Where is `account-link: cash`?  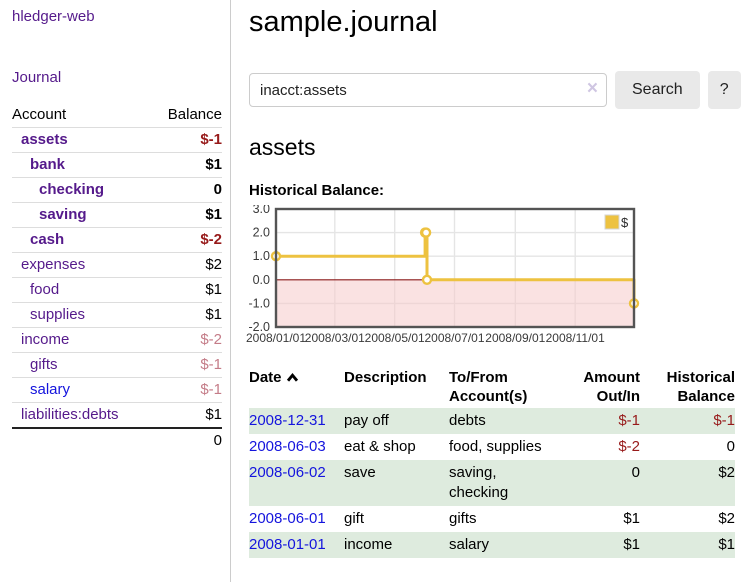 account-link: cash is located at coordinates (47, 239).